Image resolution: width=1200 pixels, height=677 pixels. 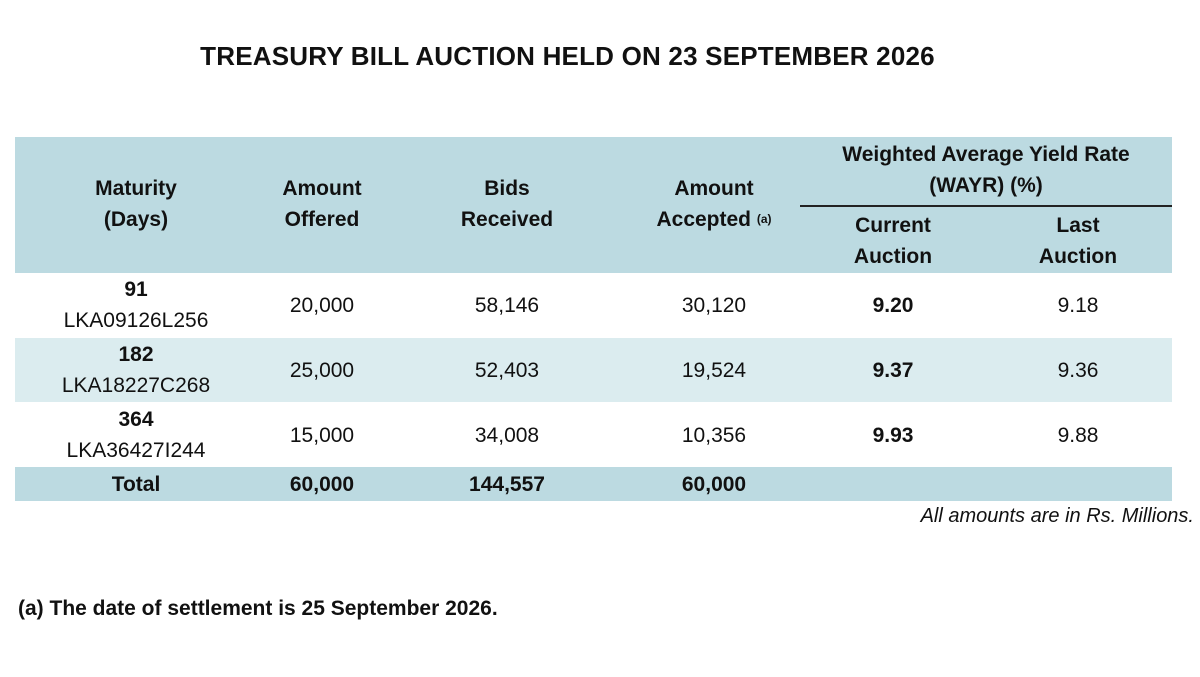 What do you see at coordinates (136, 370) in the screenshot?
I see `table-row-maturity: 182 LKA18227C268` at bounding box center [136, 370].